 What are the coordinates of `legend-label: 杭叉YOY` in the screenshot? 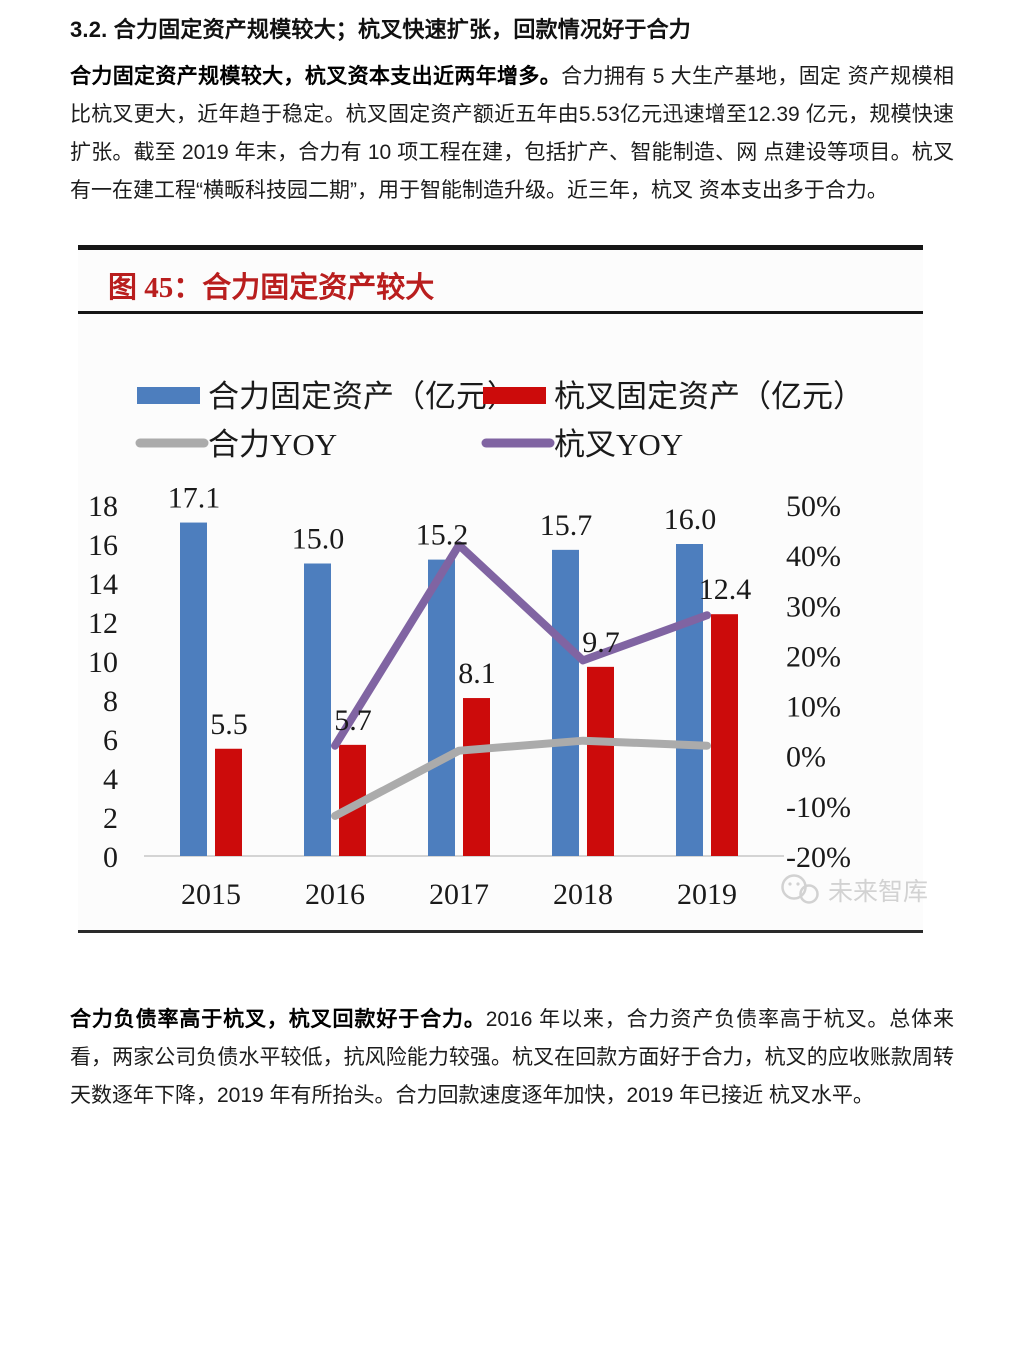 It's located at (618, 444).